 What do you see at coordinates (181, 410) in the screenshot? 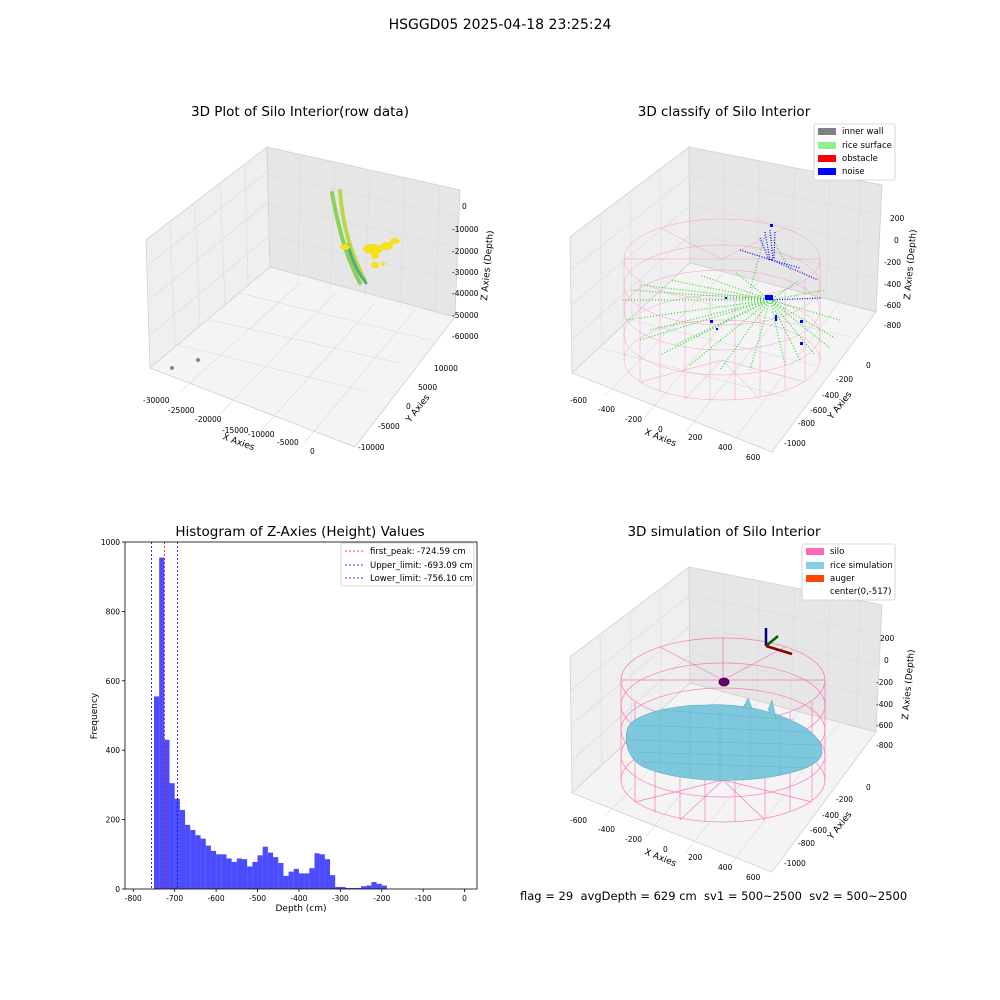
I see `x-tick: -25000` at bounding box center [181, 410].